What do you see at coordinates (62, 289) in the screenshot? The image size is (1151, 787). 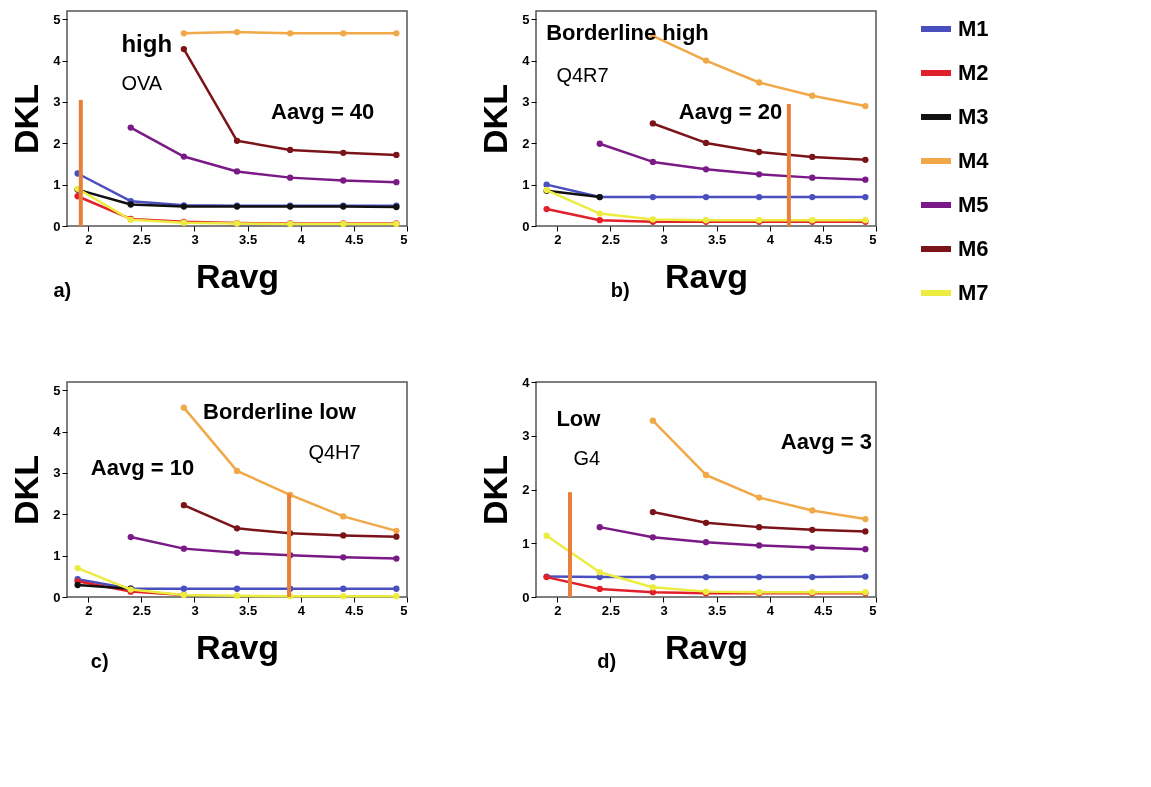 I see `text: a)` at bounding box center [62, 289].